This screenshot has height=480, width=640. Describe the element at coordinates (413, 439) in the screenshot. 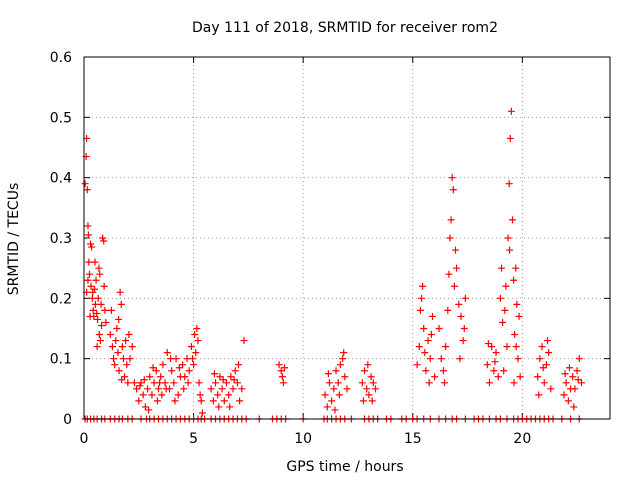

I see `x-tick-label: 15` at that location.